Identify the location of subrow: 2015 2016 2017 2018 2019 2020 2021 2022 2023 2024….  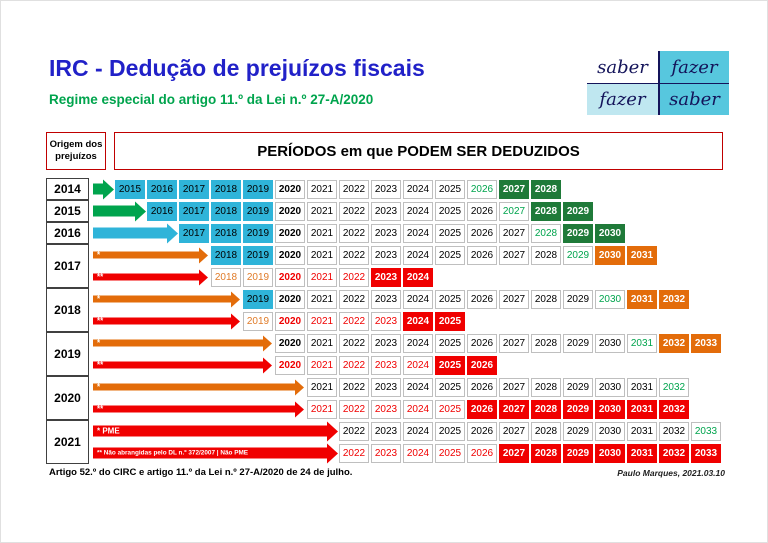
(384, 189).